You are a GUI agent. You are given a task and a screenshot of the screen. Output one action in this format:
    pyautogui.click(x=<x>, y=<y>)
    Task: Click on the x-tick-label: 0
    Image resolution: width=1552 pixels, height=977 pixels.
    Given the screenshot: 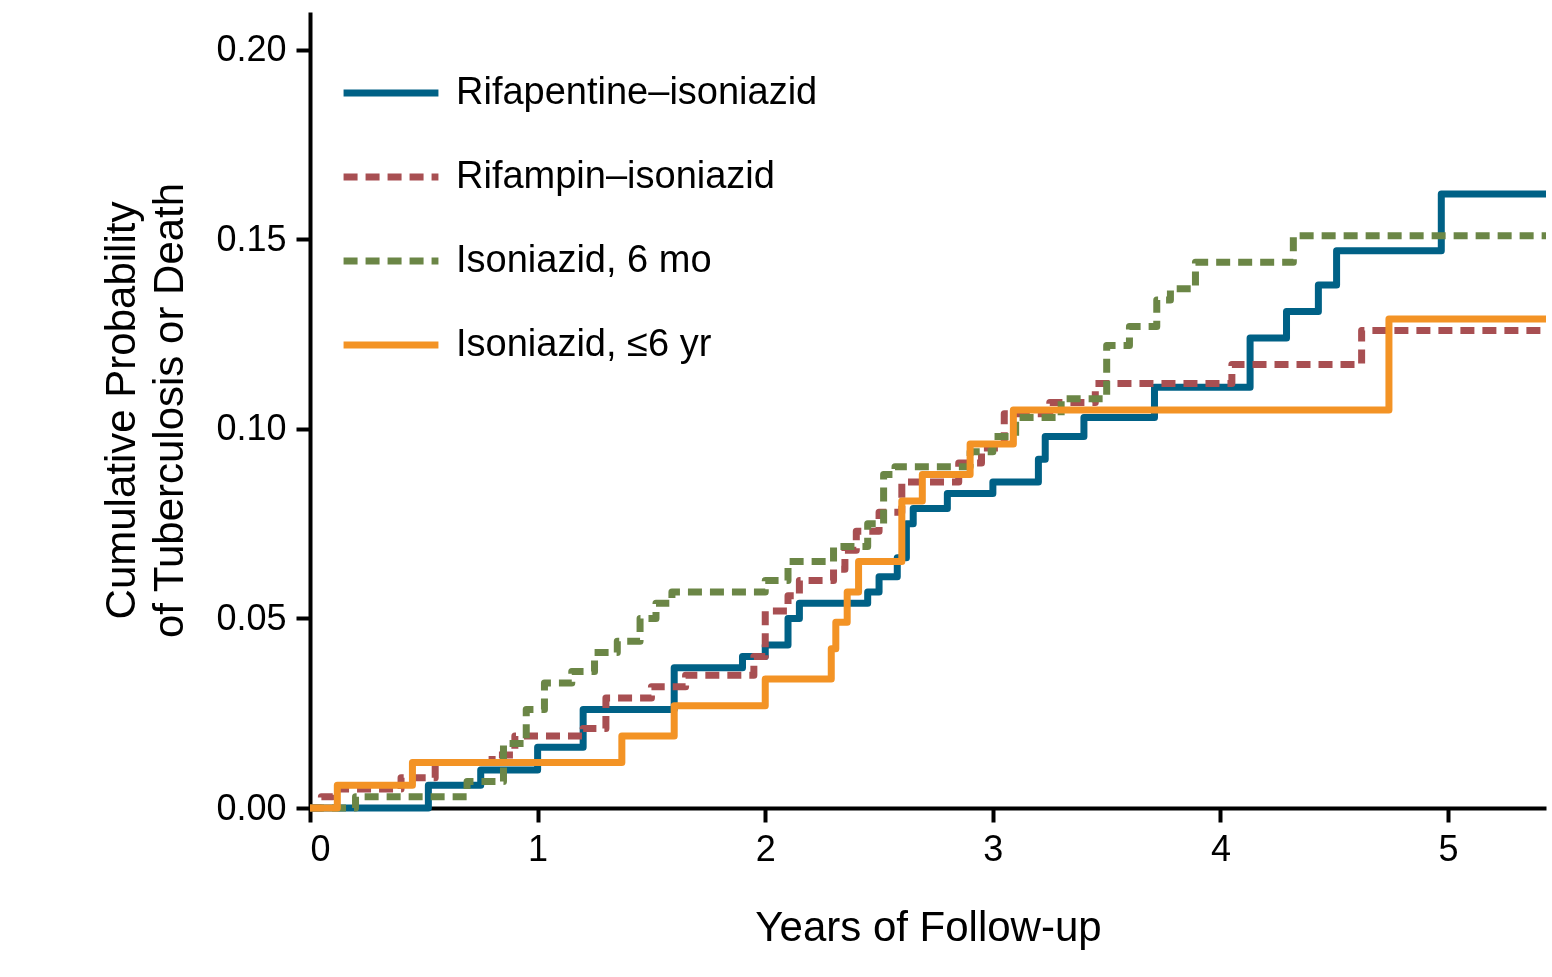 What is the action you would take?
    pyautogui.click(x=320, y=848)
    